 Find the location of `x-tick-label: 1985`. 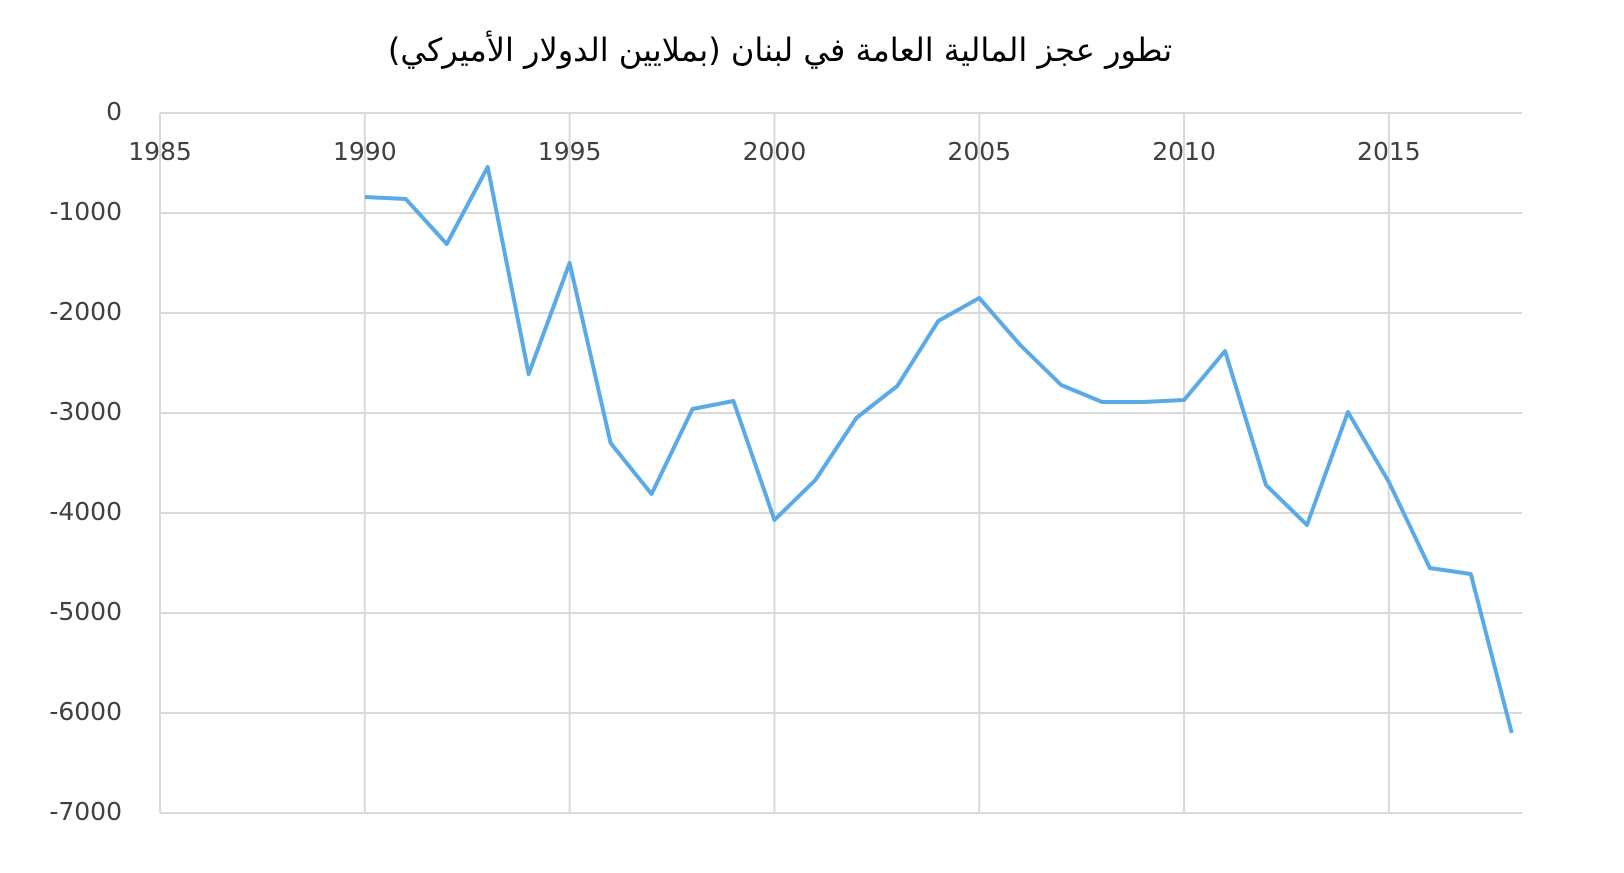

x-tick-label: 1985 is located at coordinates (160, 151).